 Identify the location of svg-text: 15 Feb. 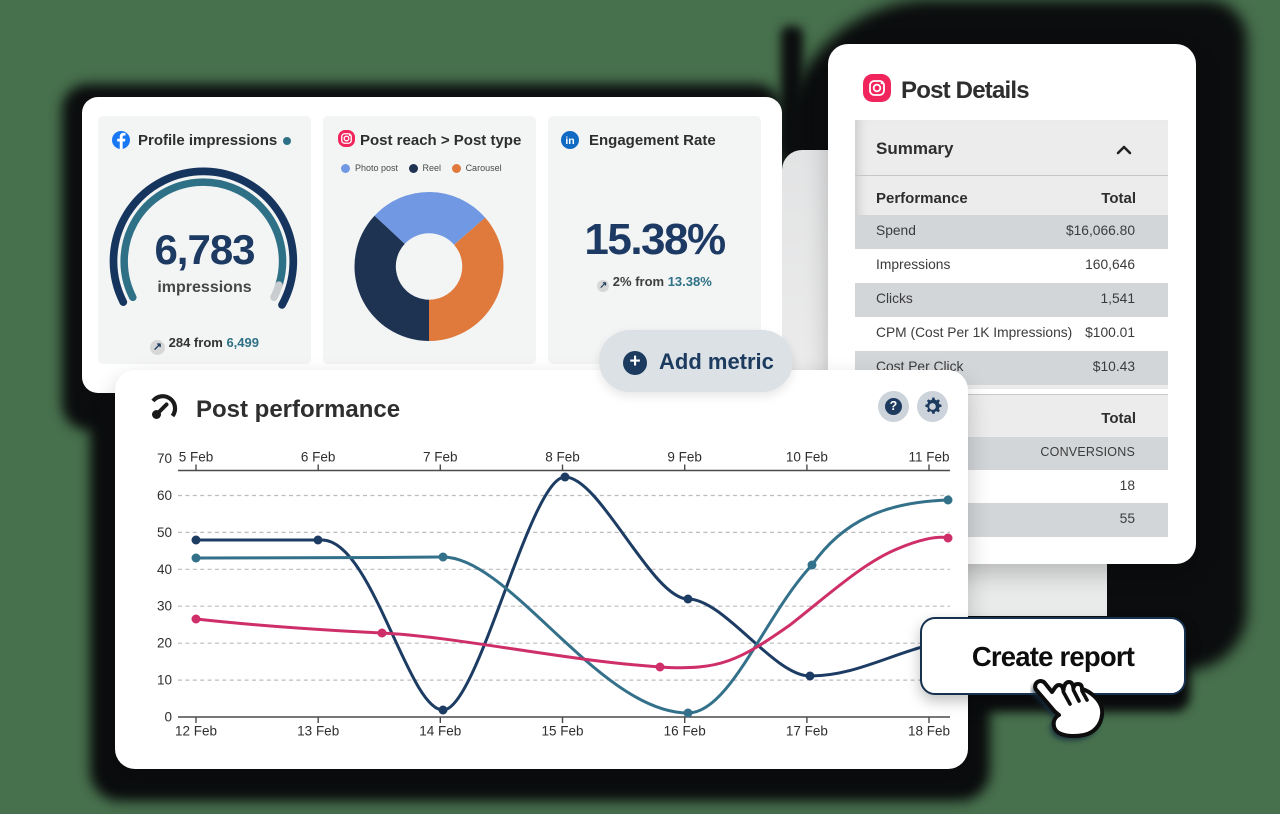
(562, 731).